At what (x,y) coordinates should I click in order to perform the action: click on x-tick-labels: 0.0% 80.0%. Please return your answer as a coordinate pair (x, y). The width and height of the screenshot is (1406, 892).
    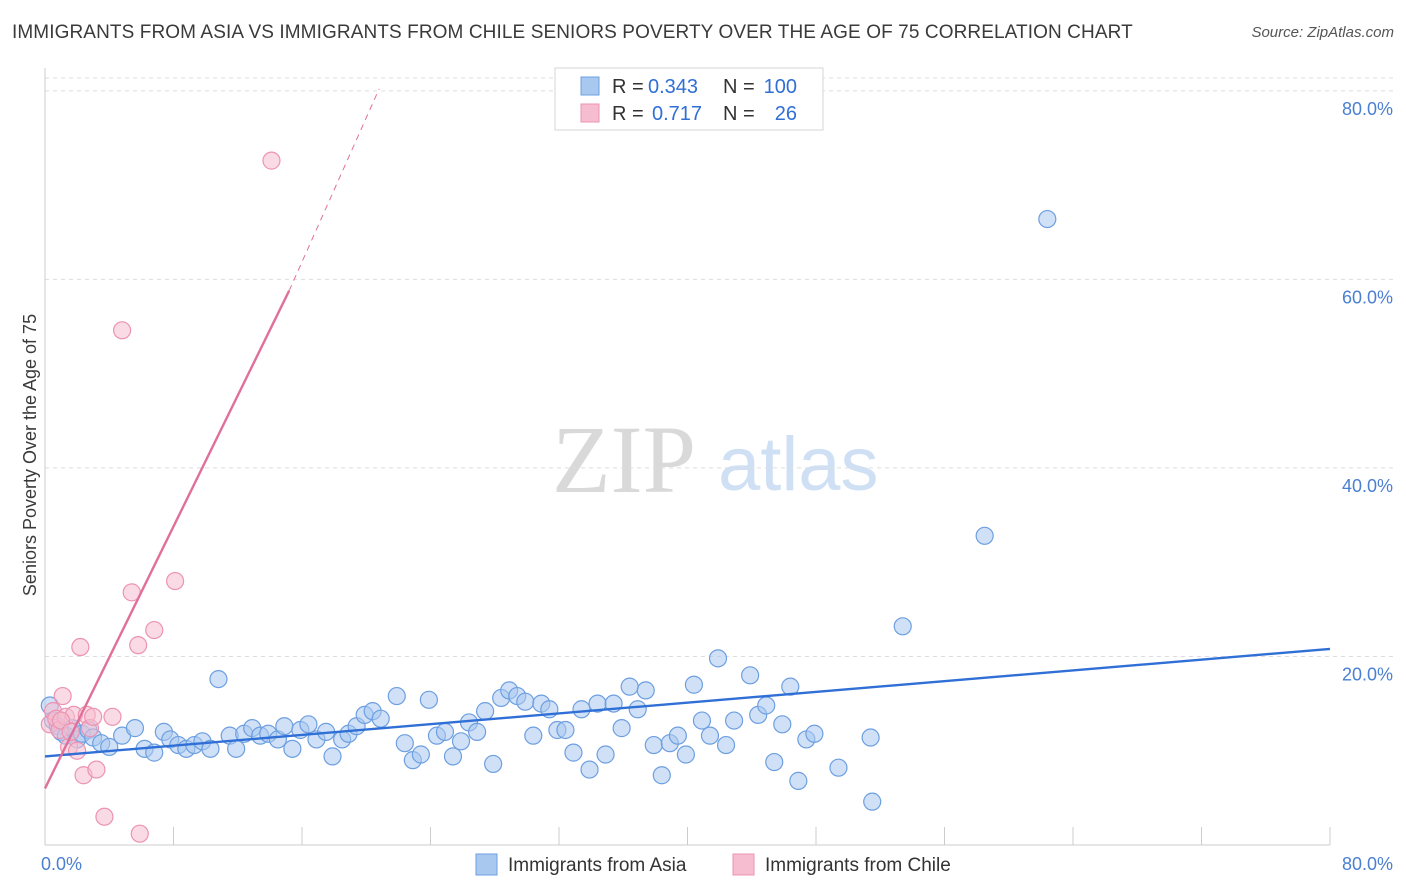
    Looking at the image, I should click on (717, 864).